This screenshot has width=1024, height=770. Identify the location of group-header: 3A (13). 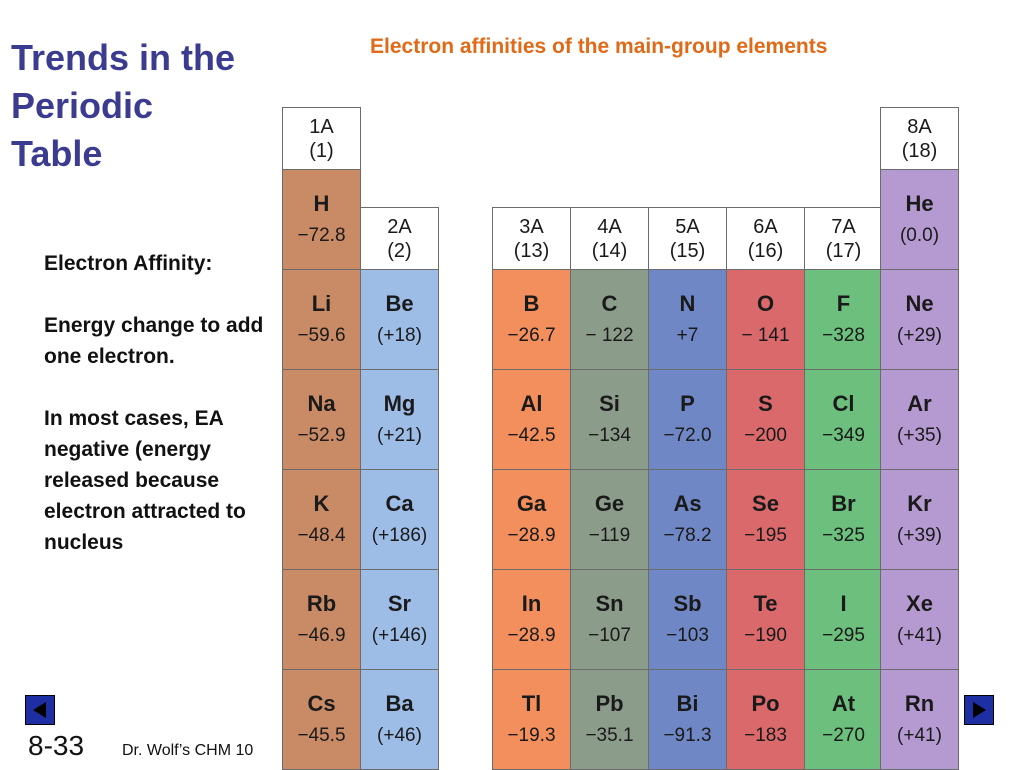
(531, 238).